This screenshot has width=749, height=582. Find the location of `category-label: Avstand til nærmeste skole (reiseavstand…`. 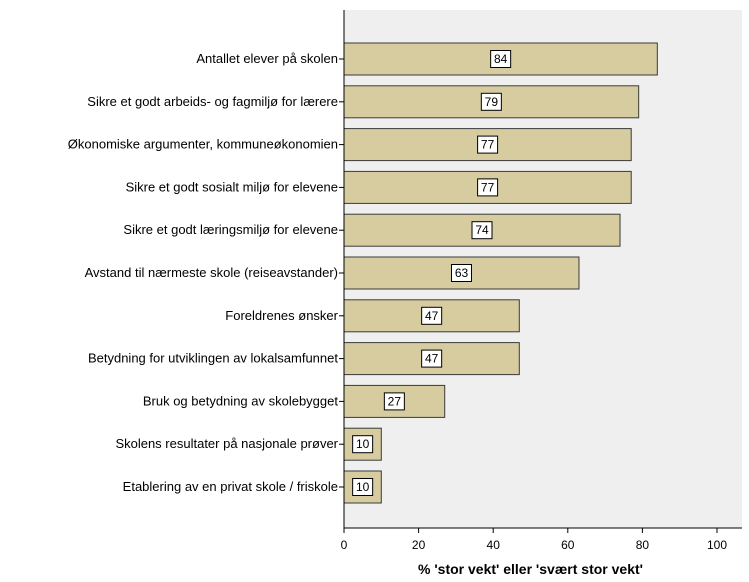

category-label: Avstand til nærmeste skole (reiseavstand… is located at coordinates (211, 272).